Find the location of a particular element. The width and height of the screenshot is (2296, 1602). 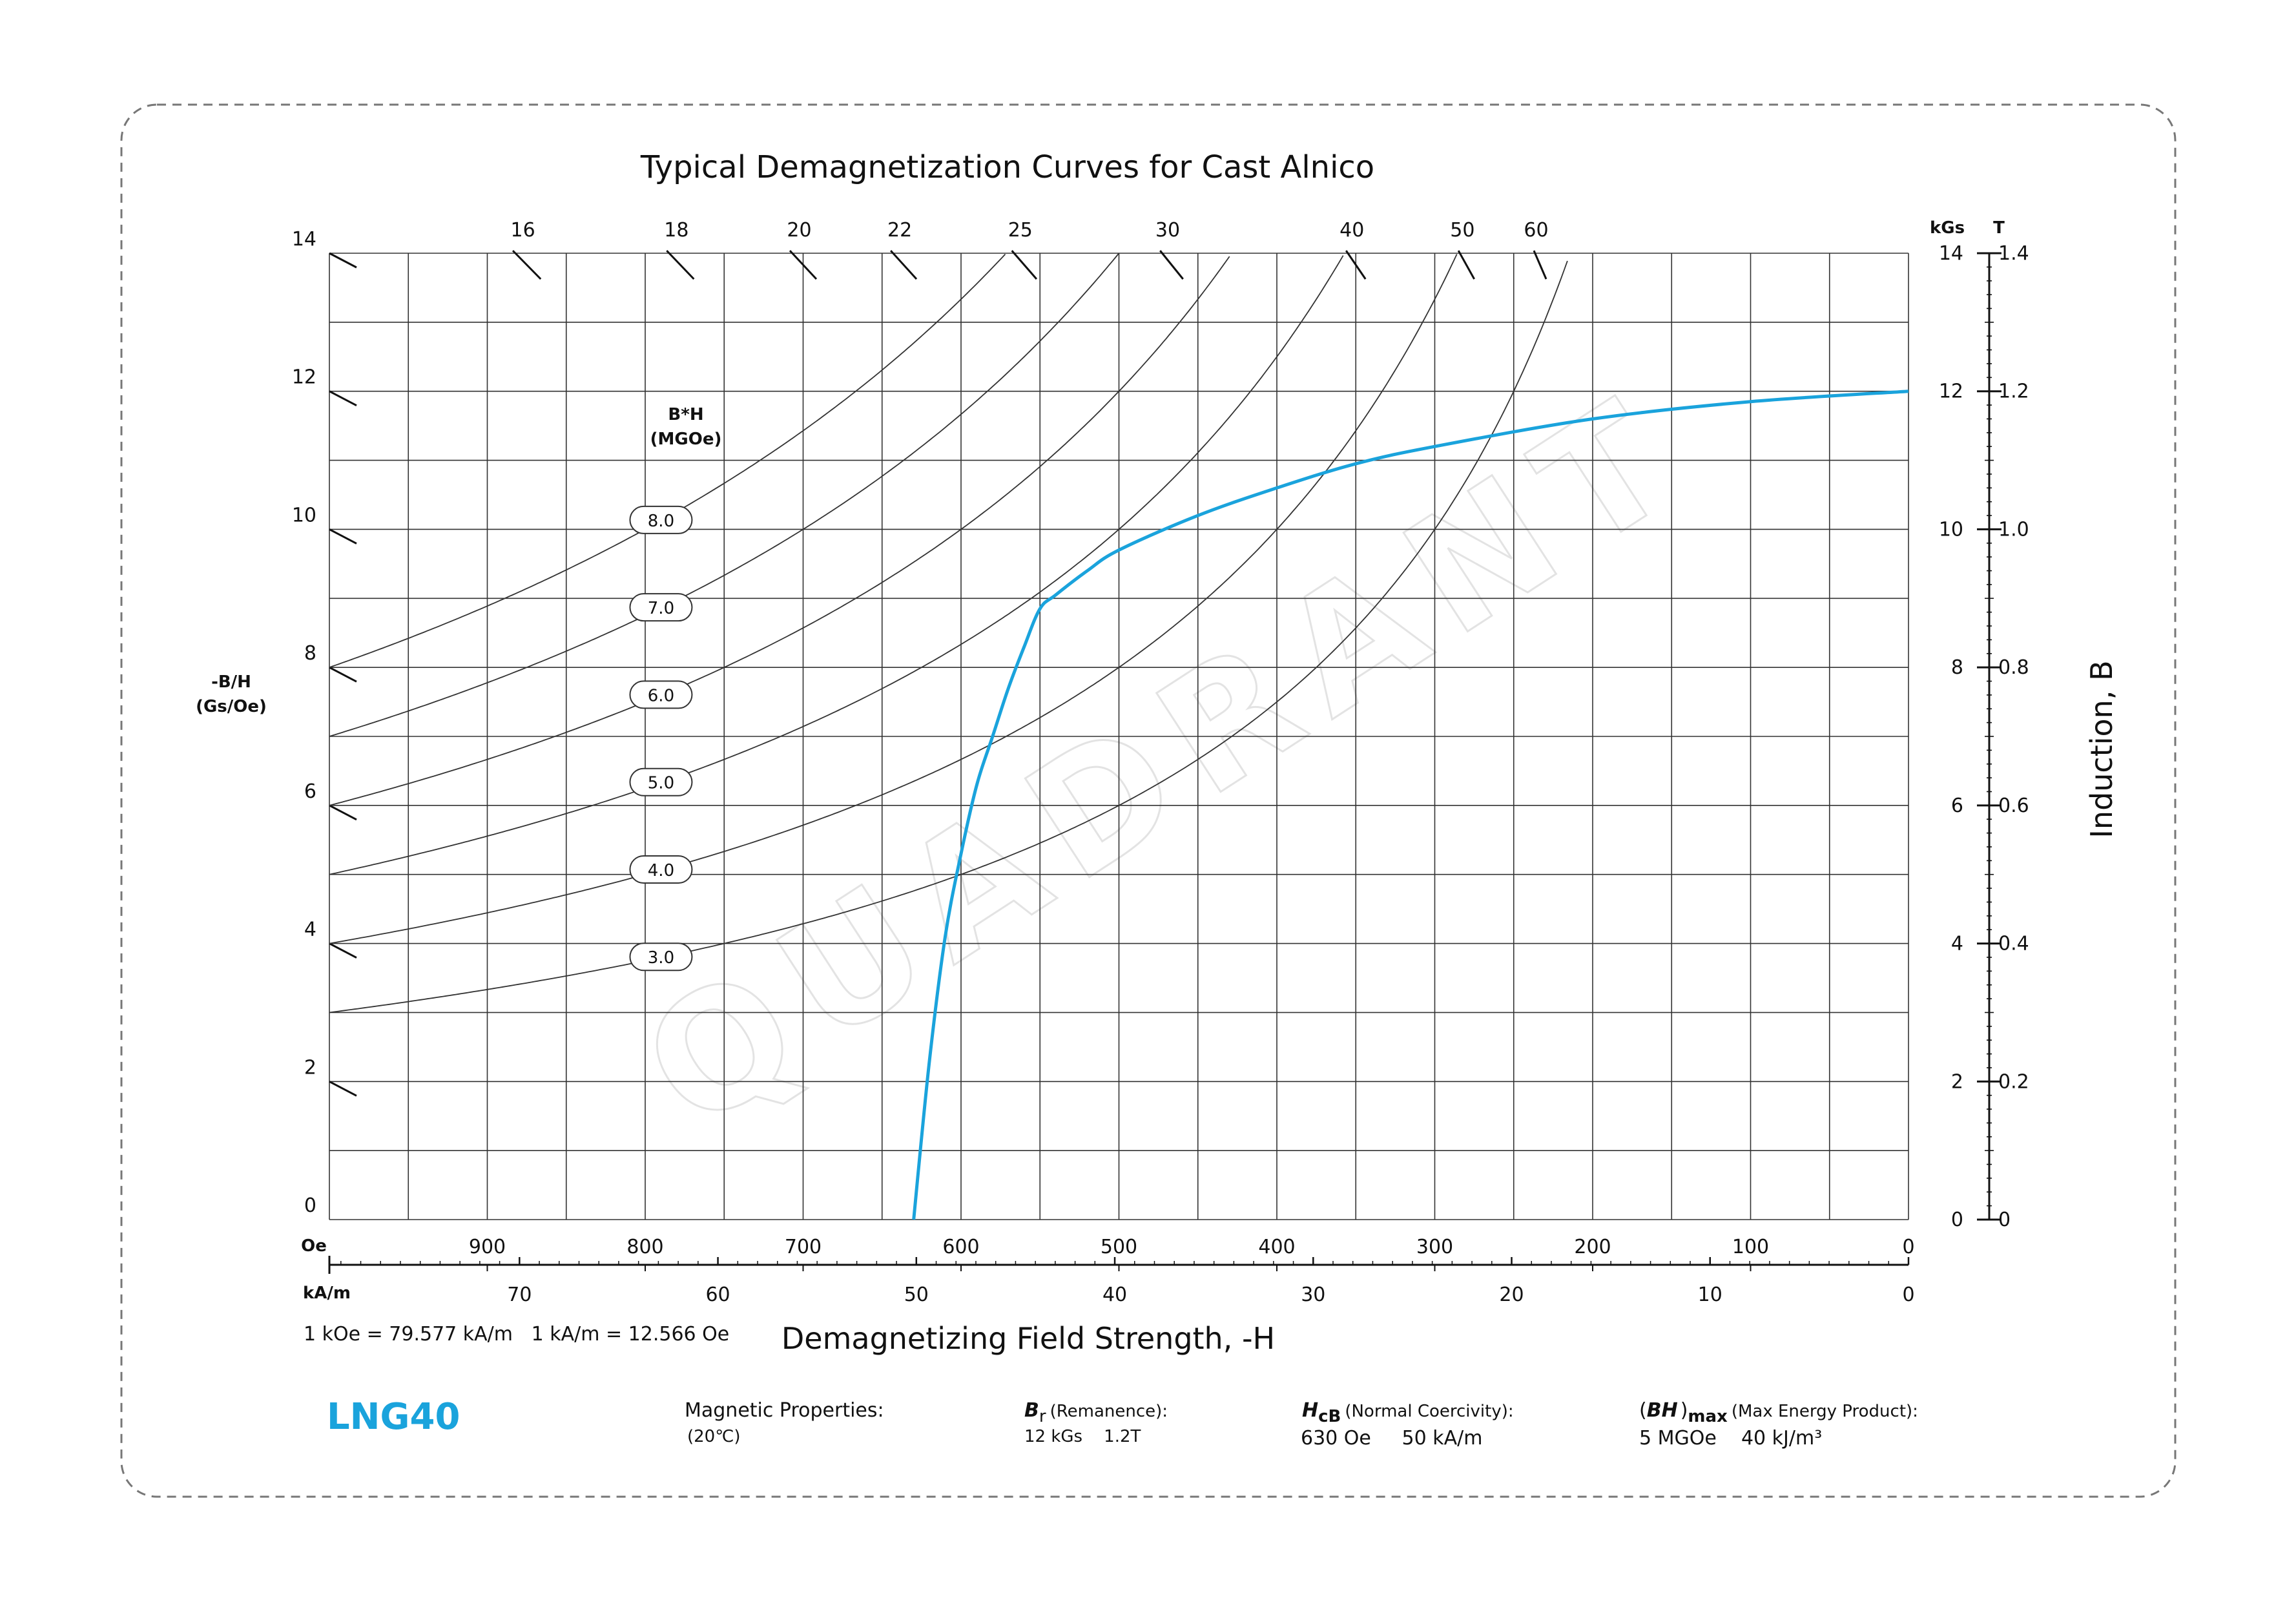

coercivity-value: 630 Oe 50 kA/m is located at coordinates (1391, 1438).